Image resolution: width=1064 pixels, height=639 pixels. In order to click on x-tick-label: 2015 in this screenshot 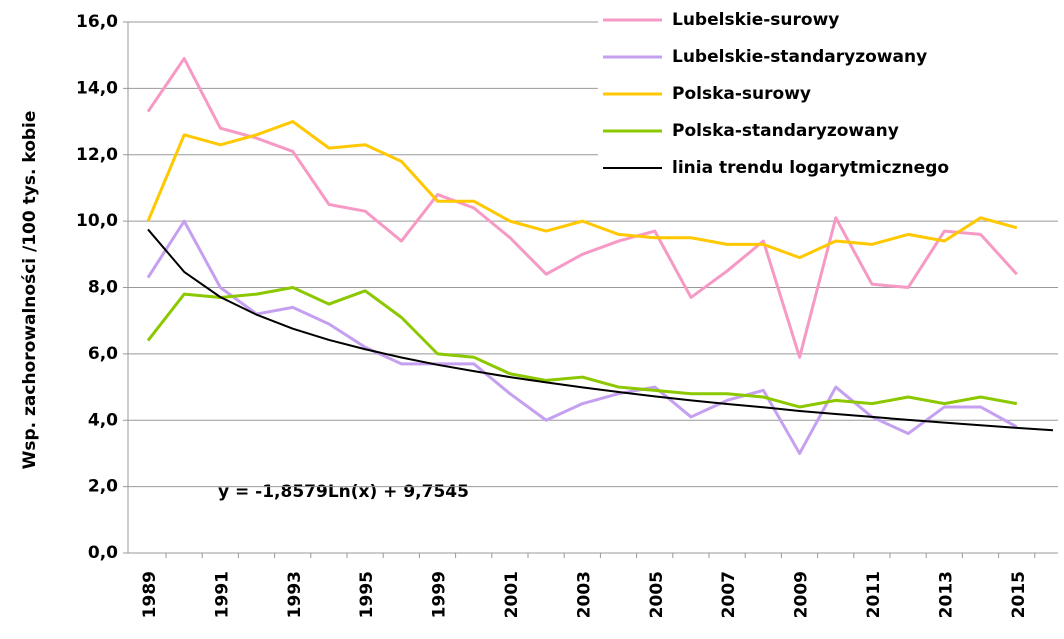, I will do `click(1019, 594)`.